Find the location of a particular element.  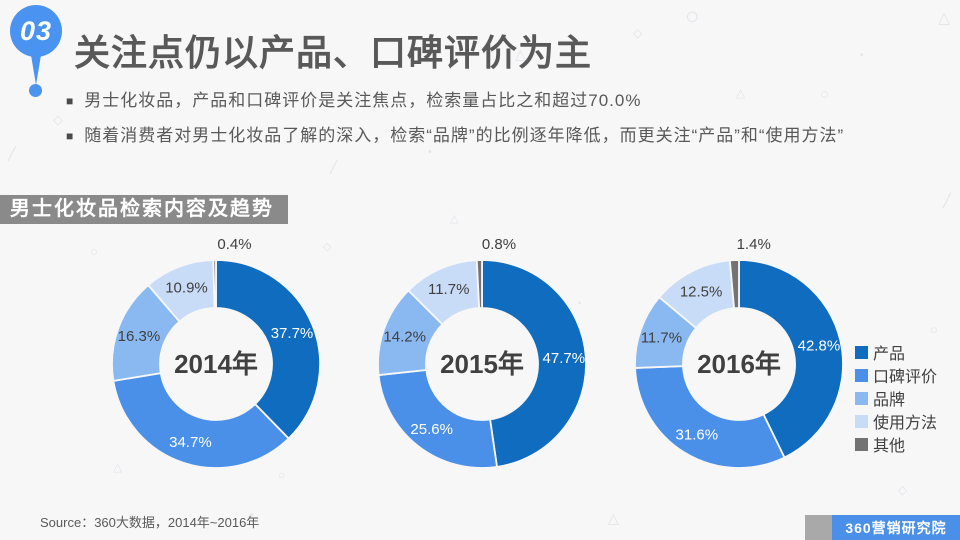

bullet-text: 男士化妆品，产品和口碑评价是关注焦点，检索量占比之和超过70.0% is located at coordinates (363, 100).